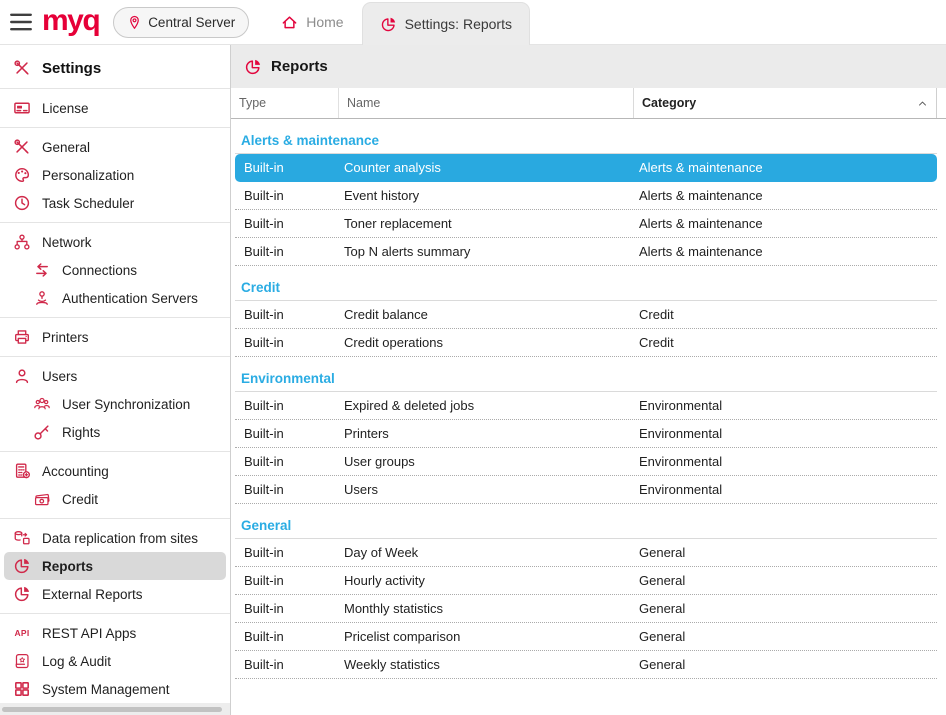  Describe the element at coordinates (115, 594) in the screenshot. I see `sidebar-item-external-reports: External Reports` at that location.